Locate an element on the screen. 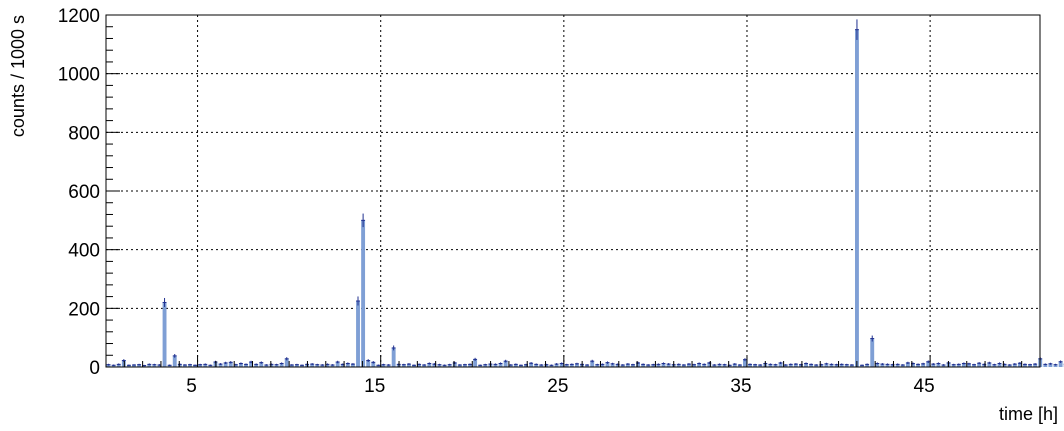  y-tick-label: 600 is located at coordinates (84, 192).